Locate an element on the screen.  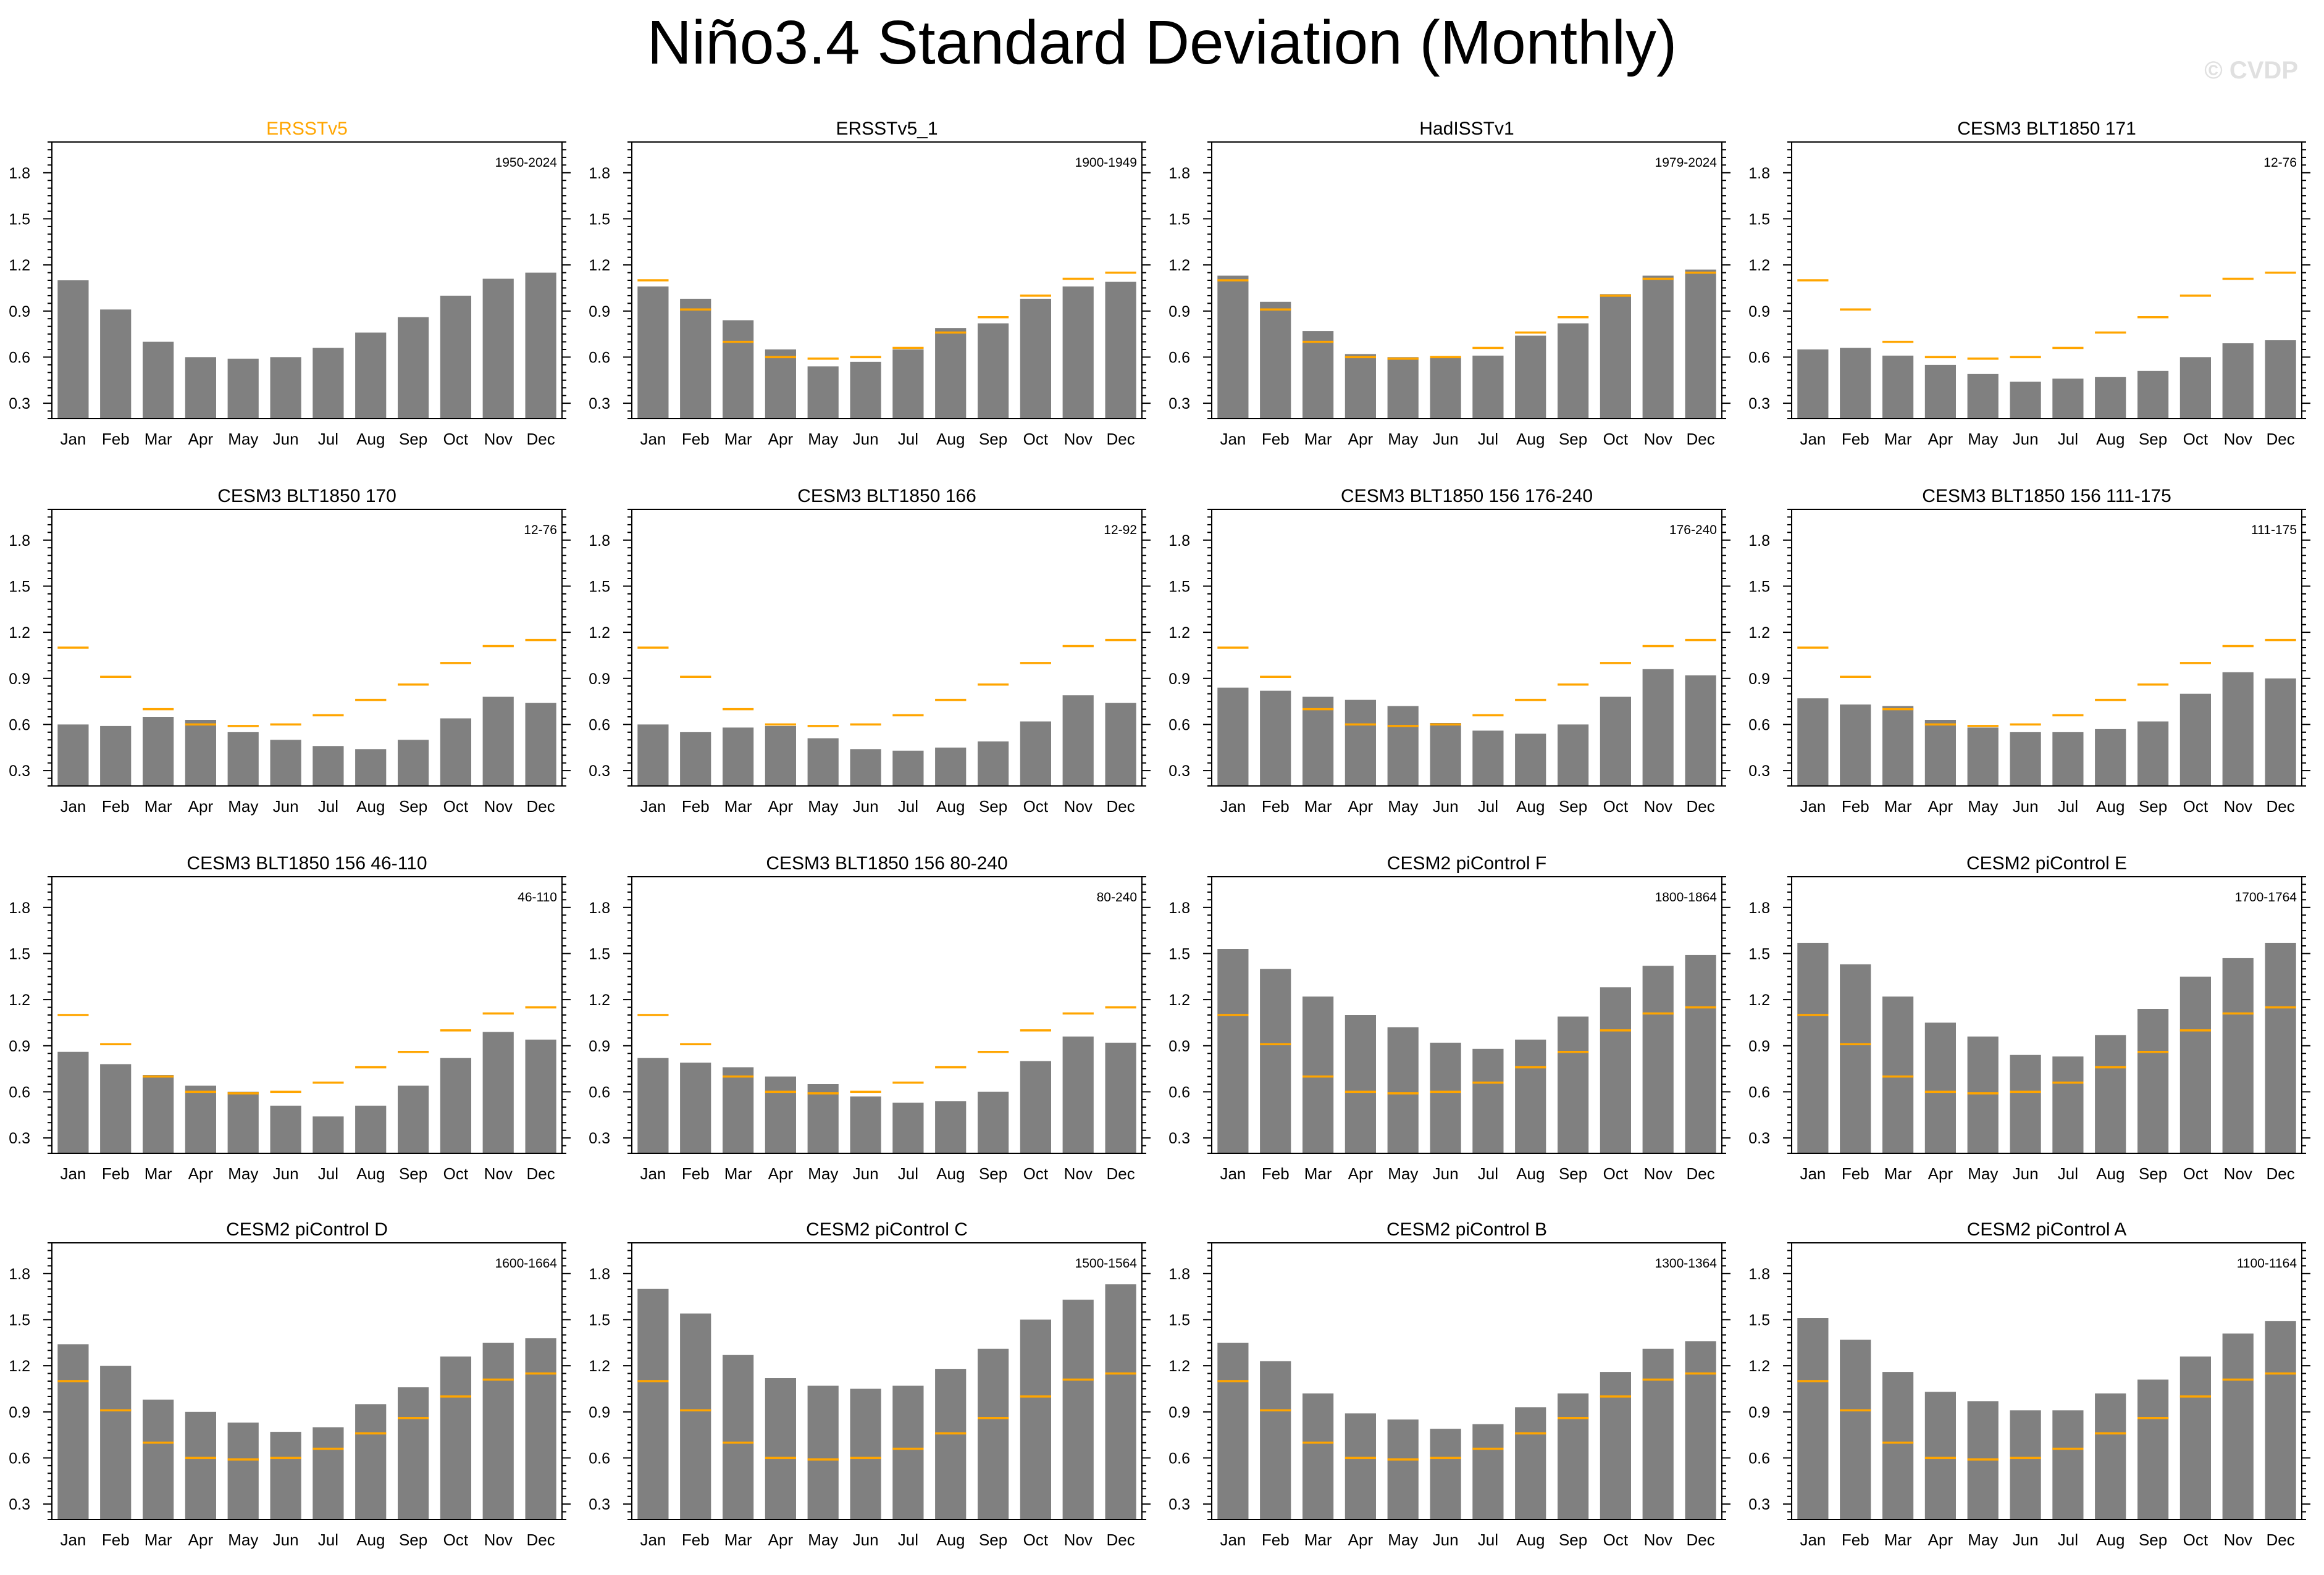
bar-dec is located at coordinates (1700, 344).